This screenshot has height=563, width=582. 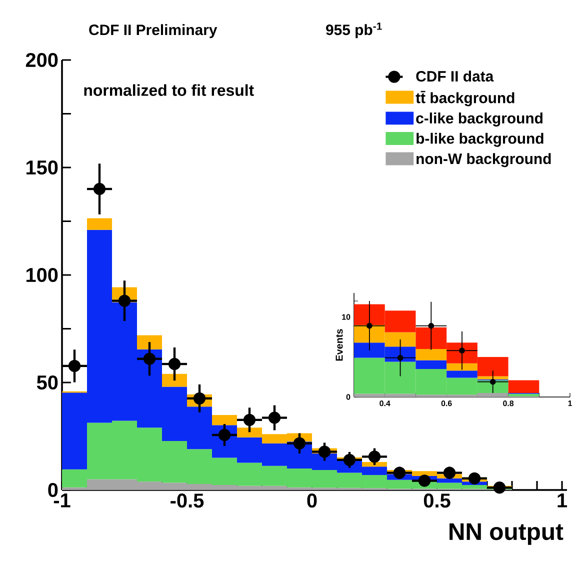 I want to click on legend-label: non-W background, so click(x=483, y=160).